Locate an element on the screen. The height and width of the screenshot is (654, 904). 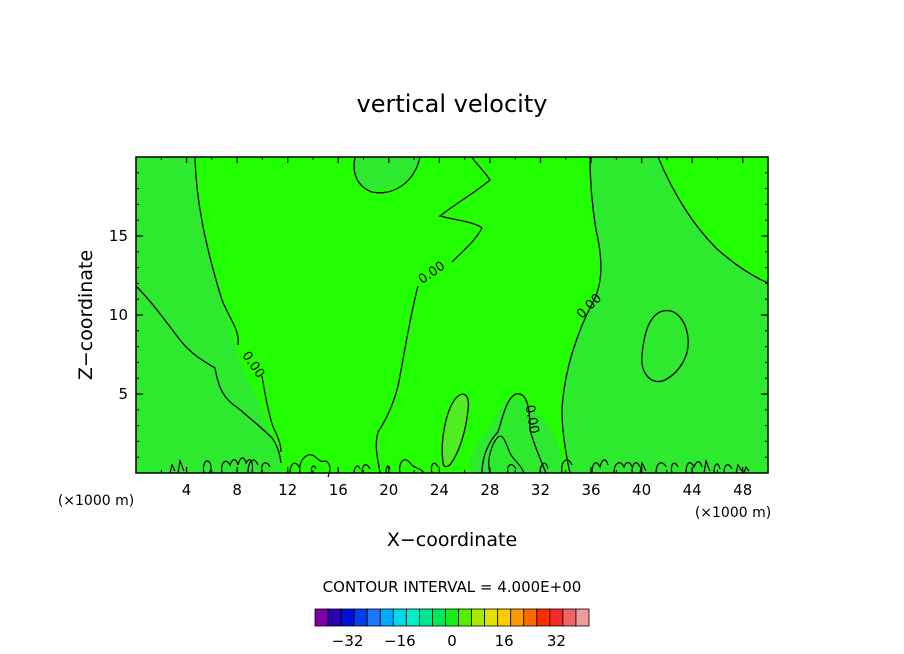
x-tick-label: 32 is located at coordinates (540, 490).